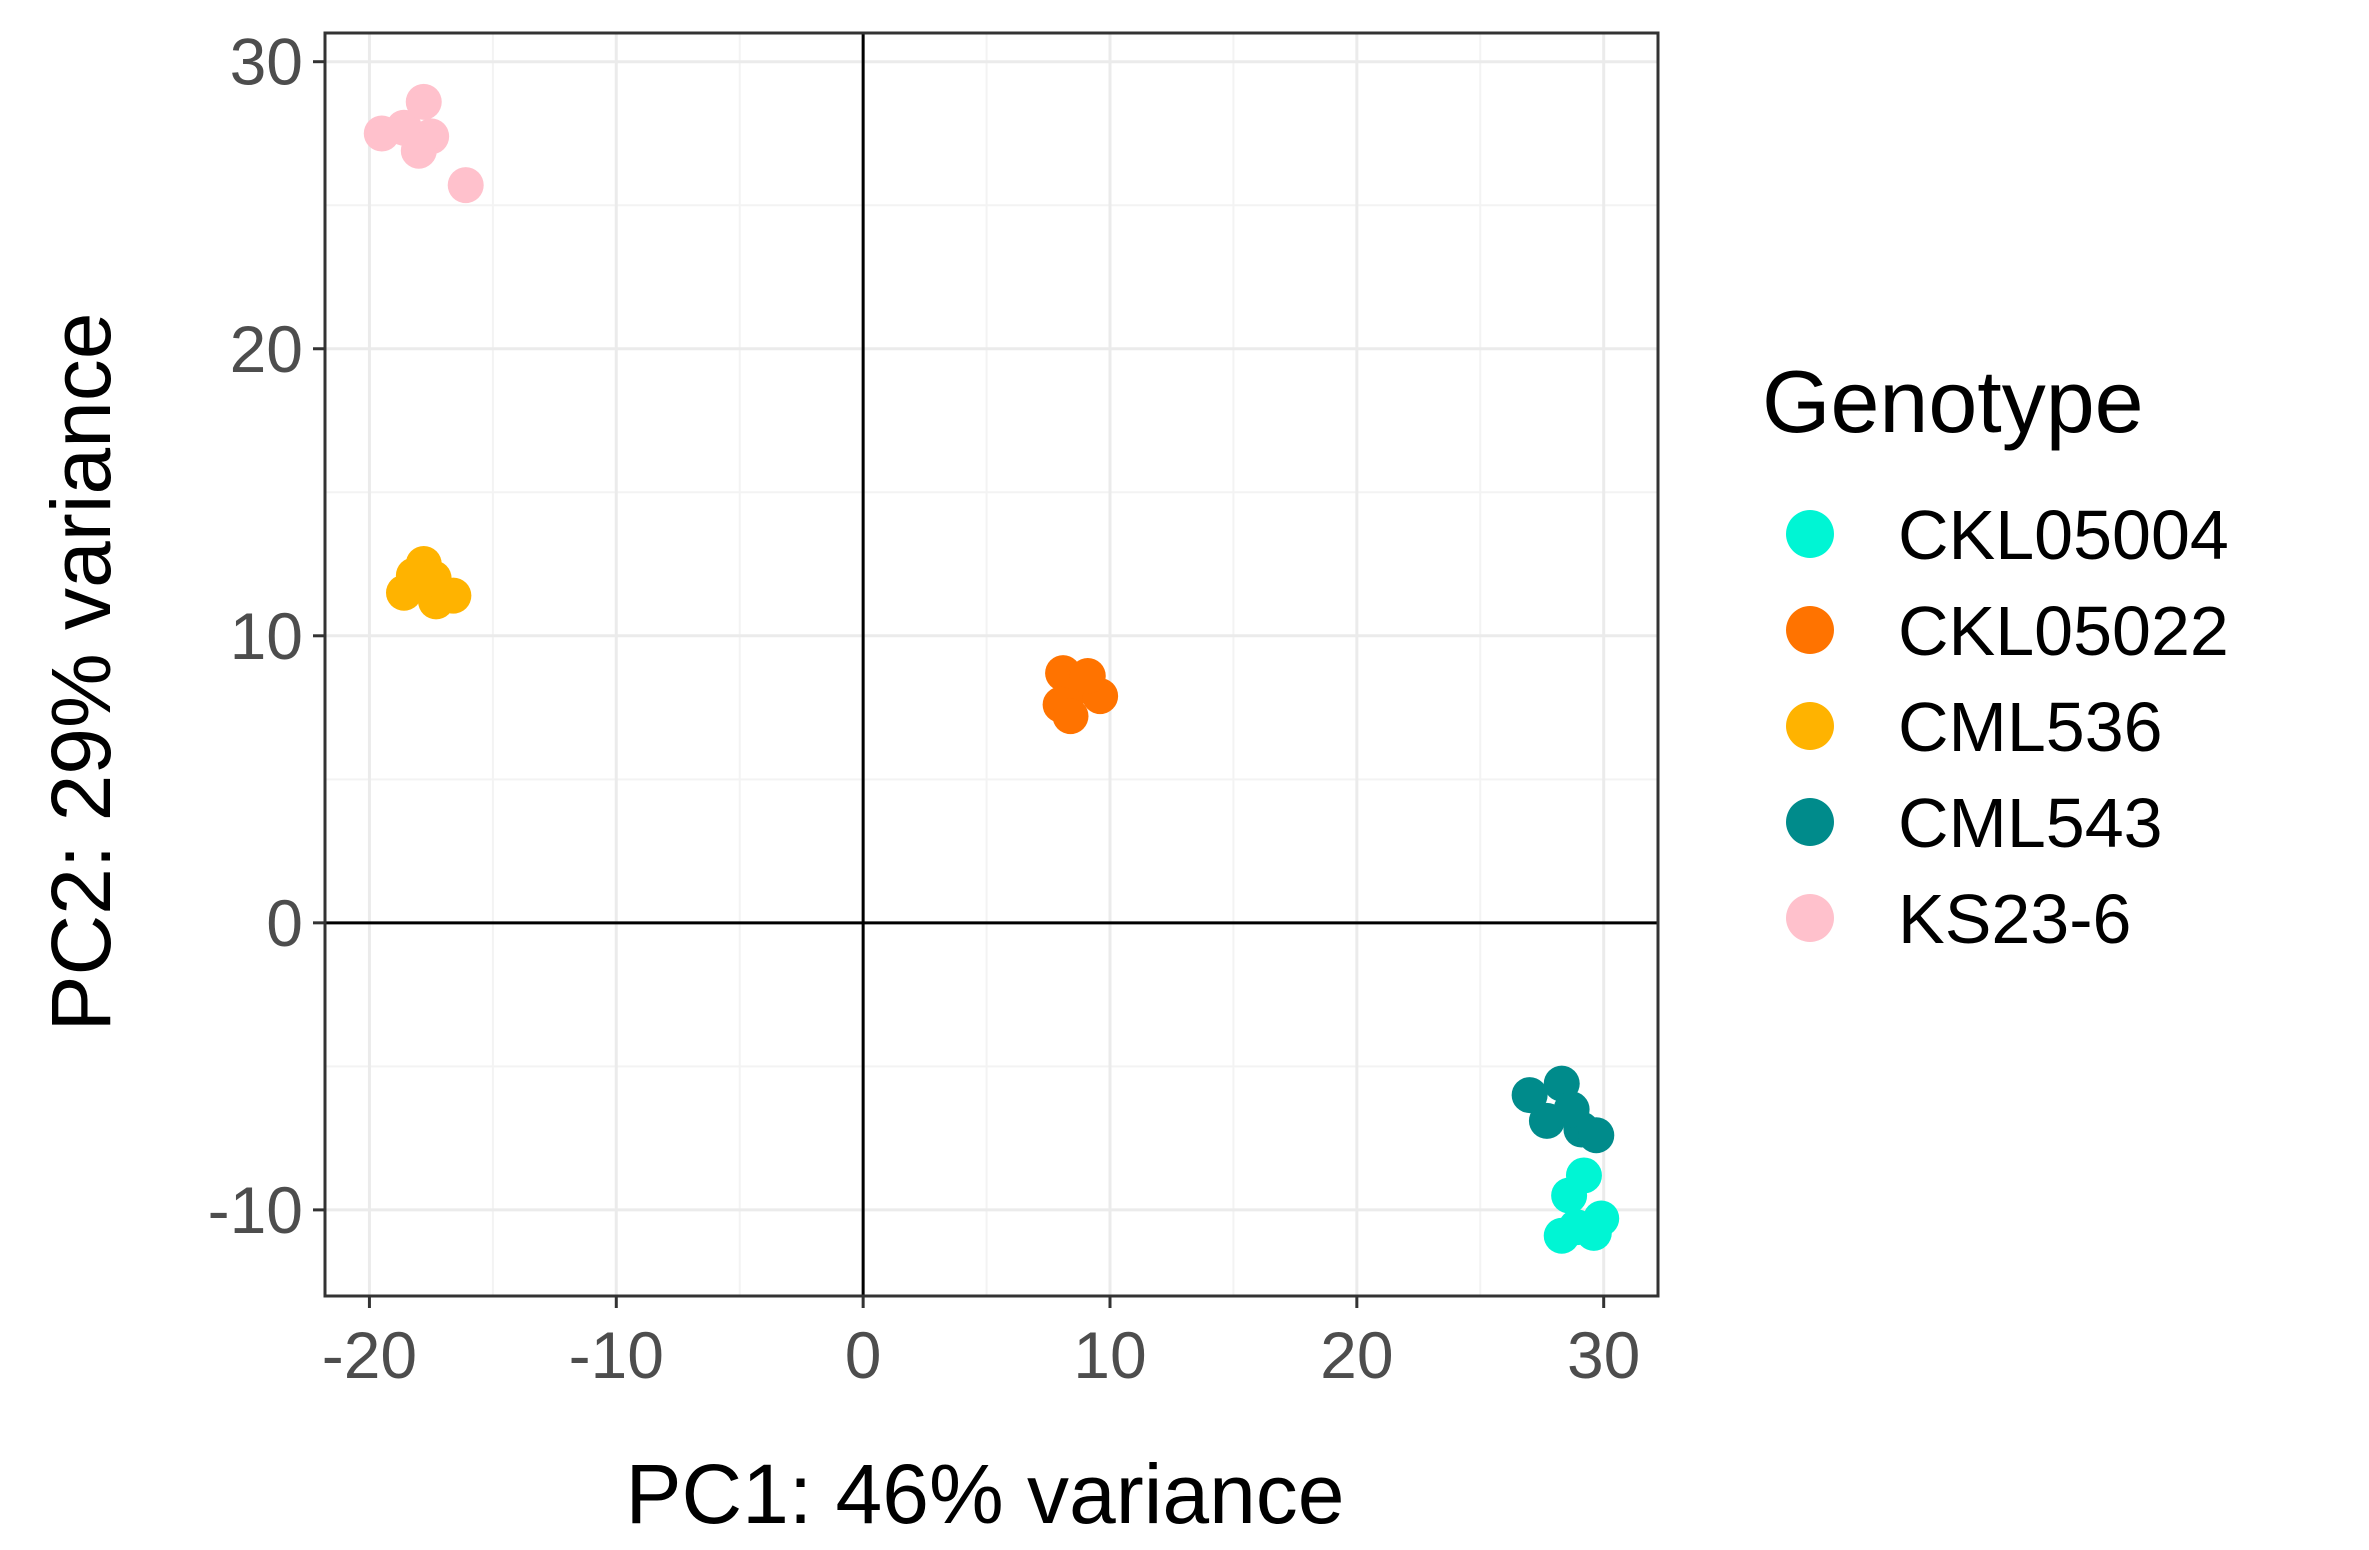 The image size is (2369, 1550). Describe the element at coordinates (2030, 727) in the screenshot. I see `legend-label-cml536: CML536` at that location.